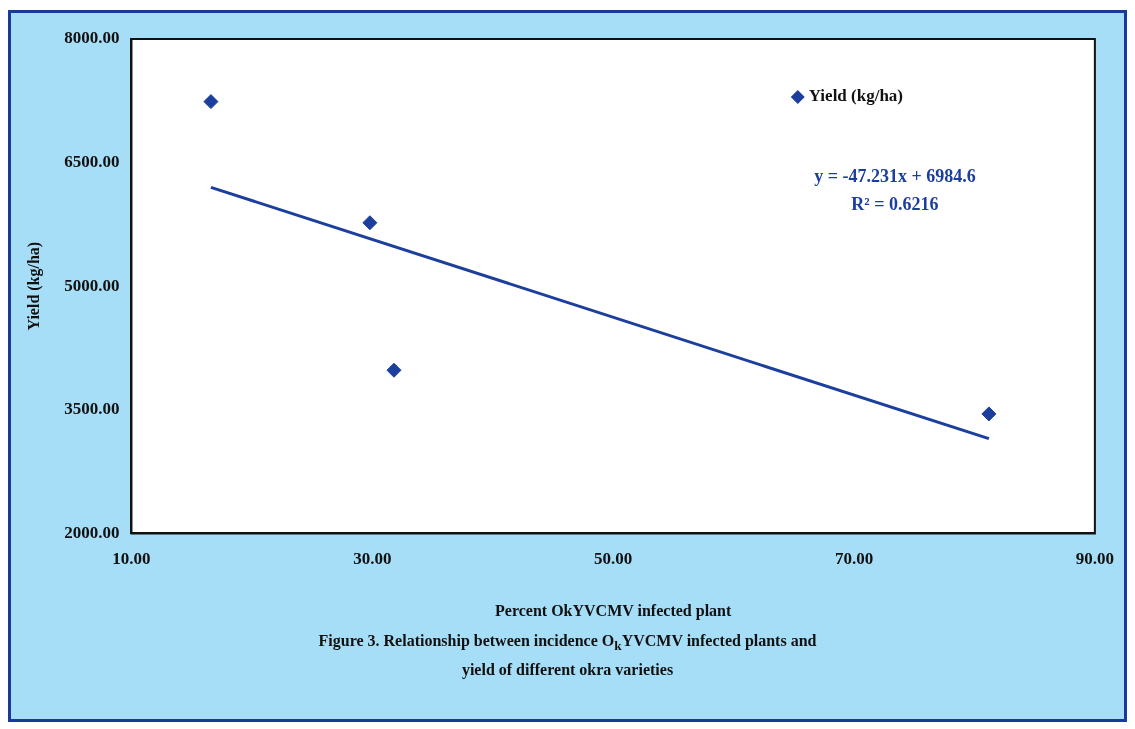 This screenshot has width=1135, height=729. What do you see at coordinates (854, 558) in the screenshot?
I see `x-tick-label: 70.00` at bounding box center [854, 558].